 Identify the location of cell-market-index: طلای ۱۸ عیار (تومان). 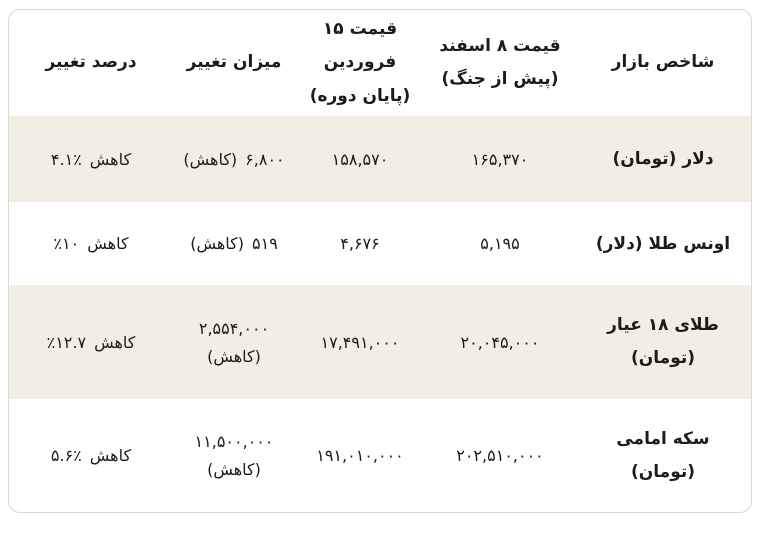
(663, 342).